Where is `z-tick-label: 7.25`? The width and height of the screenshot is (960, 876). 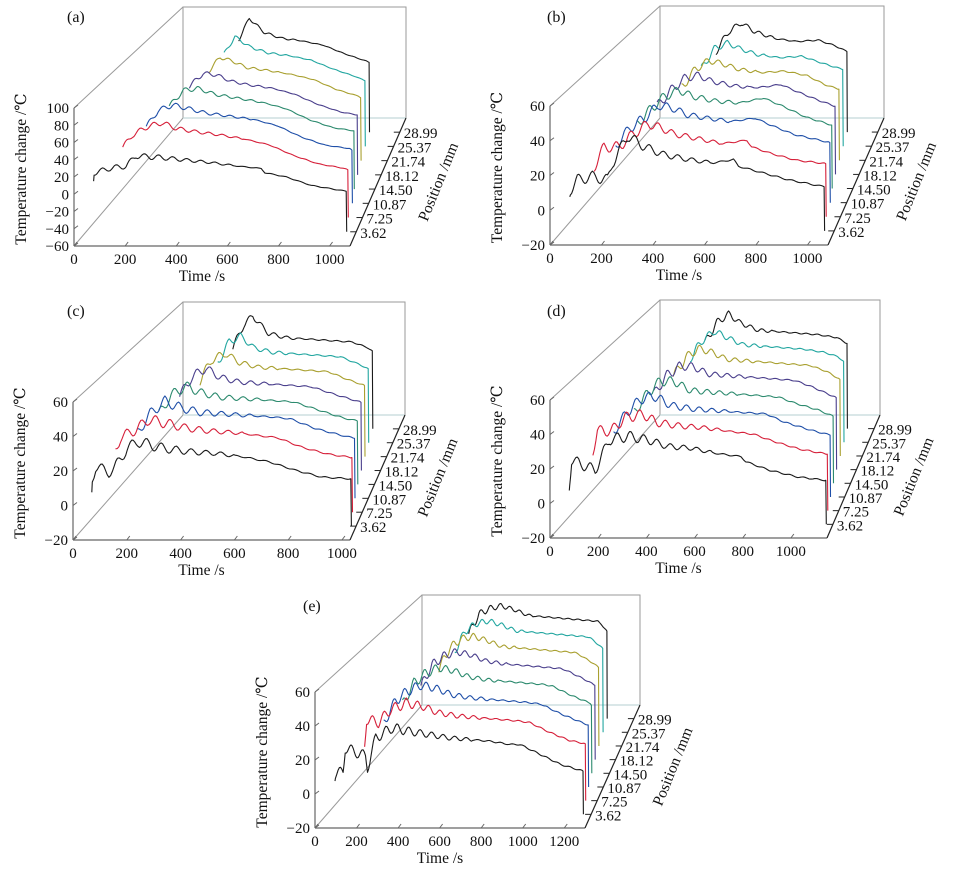 z-tick-label: 7.25 is located at coordinates (856, 513).